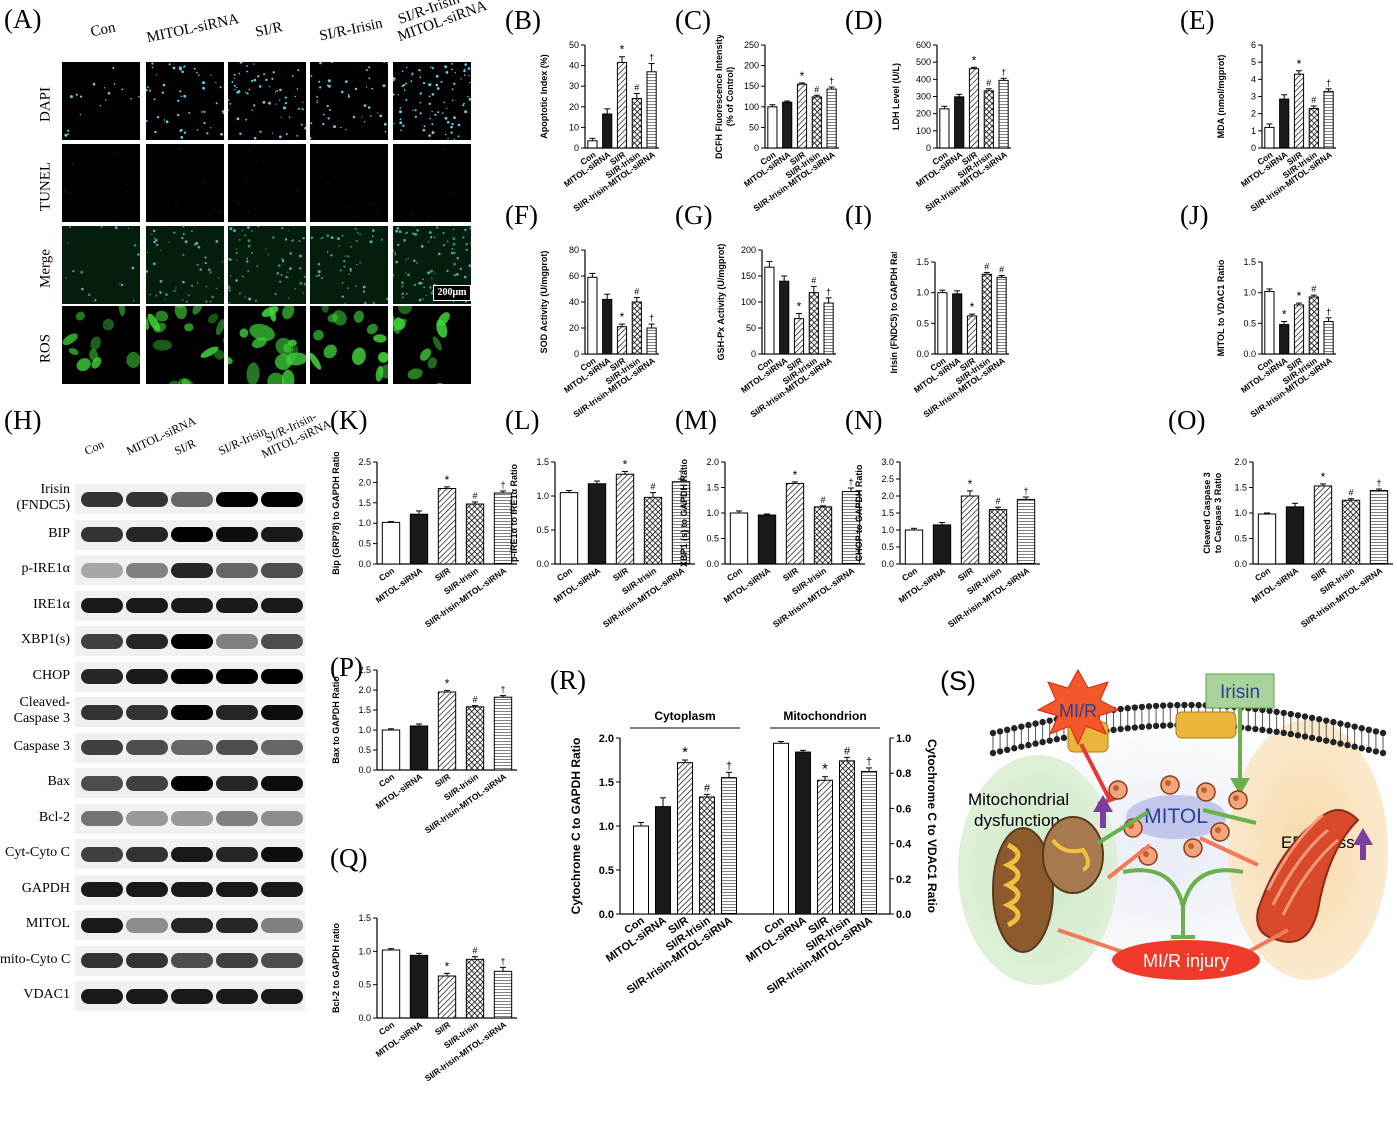  I want to click on y-tick-label: 3, so click(1253, 97).